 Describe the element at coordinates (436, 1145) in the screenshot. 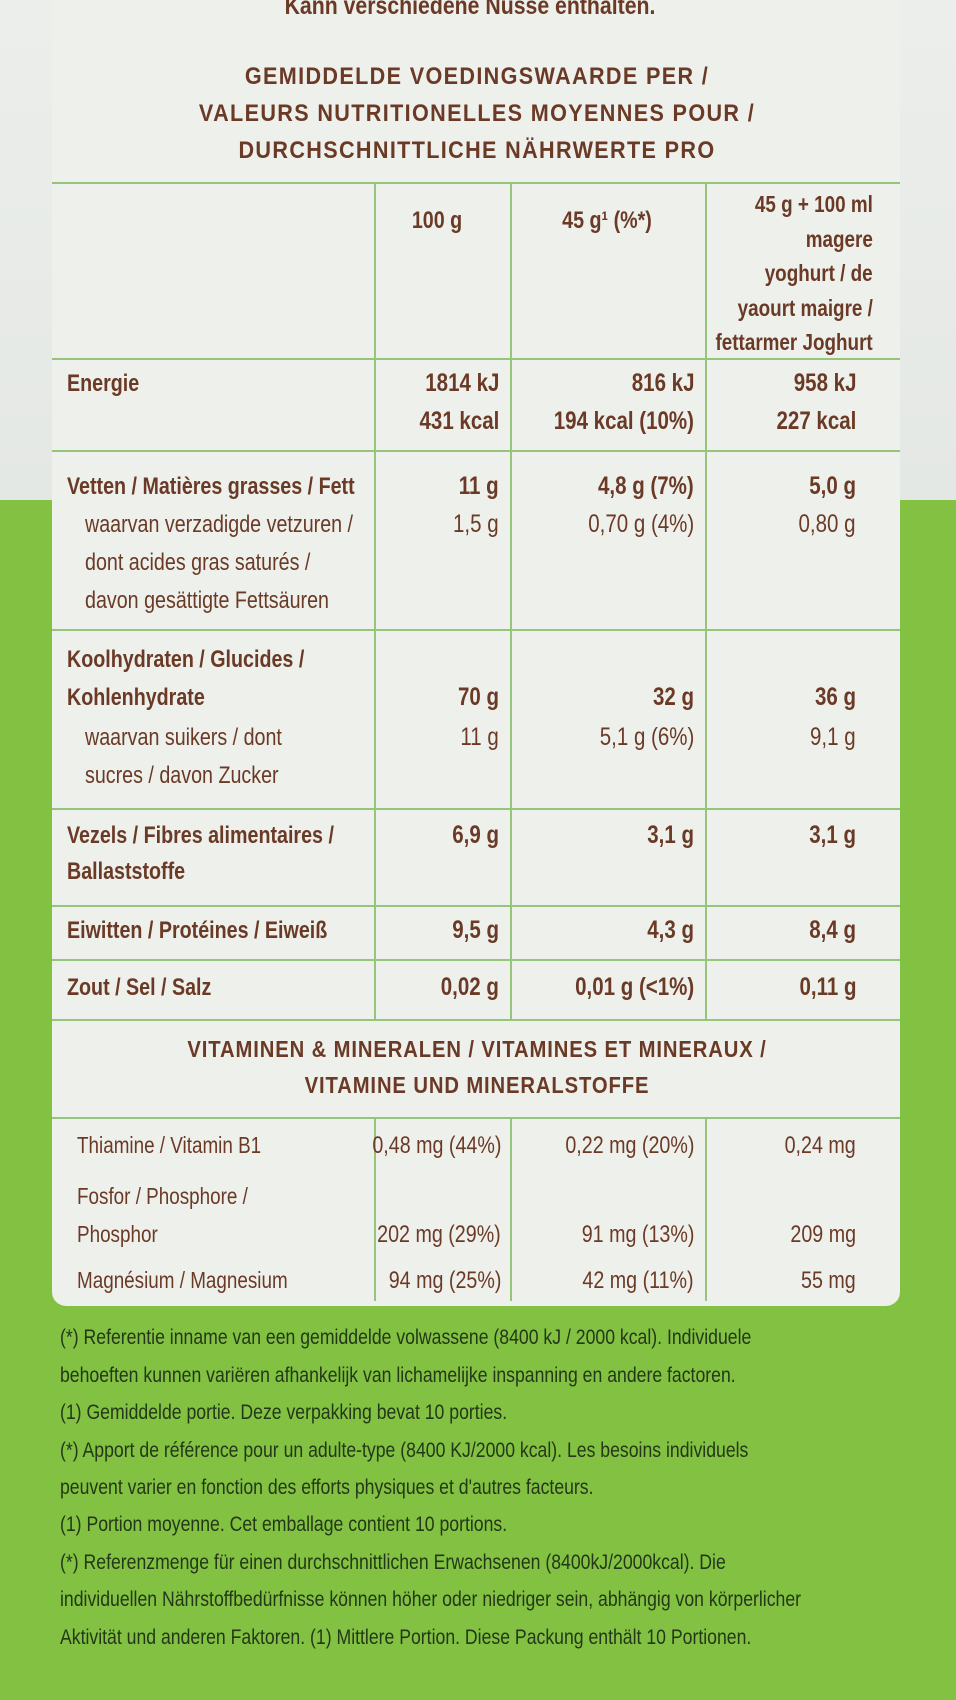

I see `vitamin-value: 0,48 mg (44%)` at that location.